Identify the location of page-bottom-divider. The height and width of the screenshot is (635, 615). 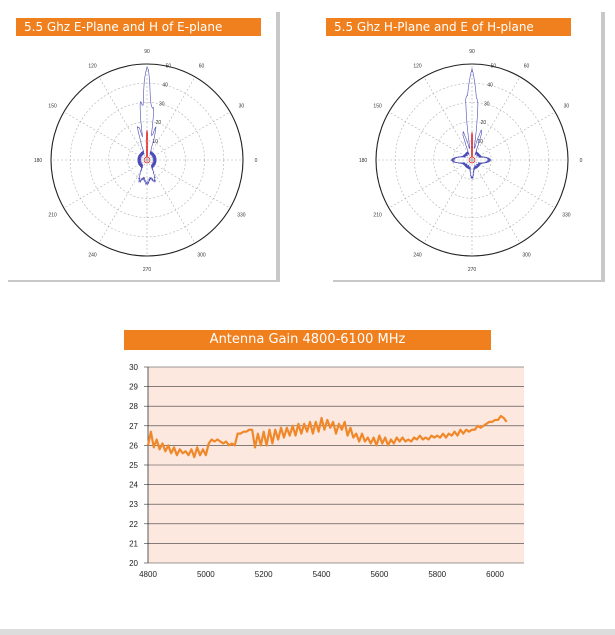
(307, 632).